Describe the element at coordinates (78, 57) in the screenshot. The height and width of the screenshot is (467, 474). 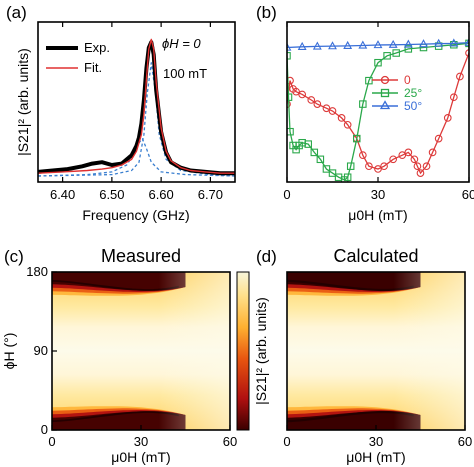
I see `panel-a-legend: Exp. Fit.` at that location.